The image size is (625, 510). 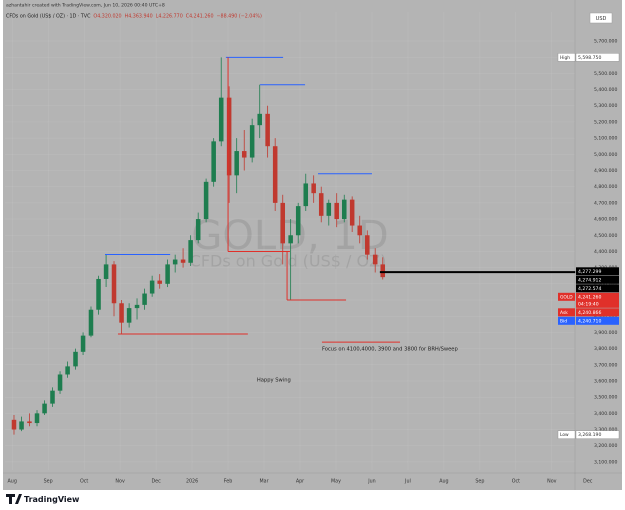 I want to click on y-tick-label: 3,200.000, so click(x=605, y=446).